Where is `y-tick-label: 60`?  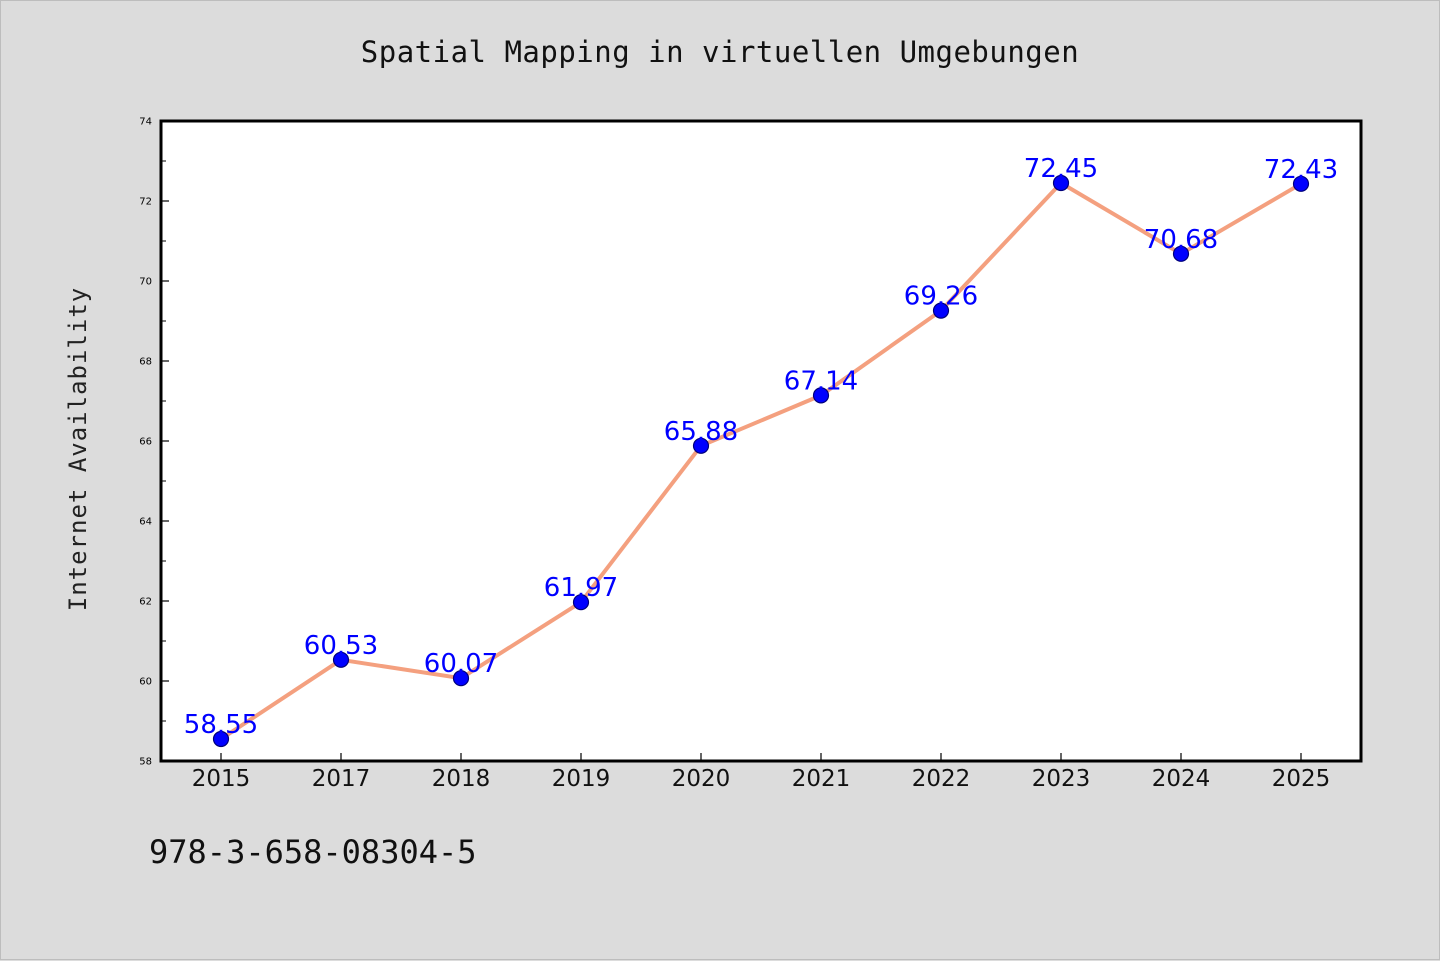
y-tick-label: 60 is located at coordinates (145, 682).